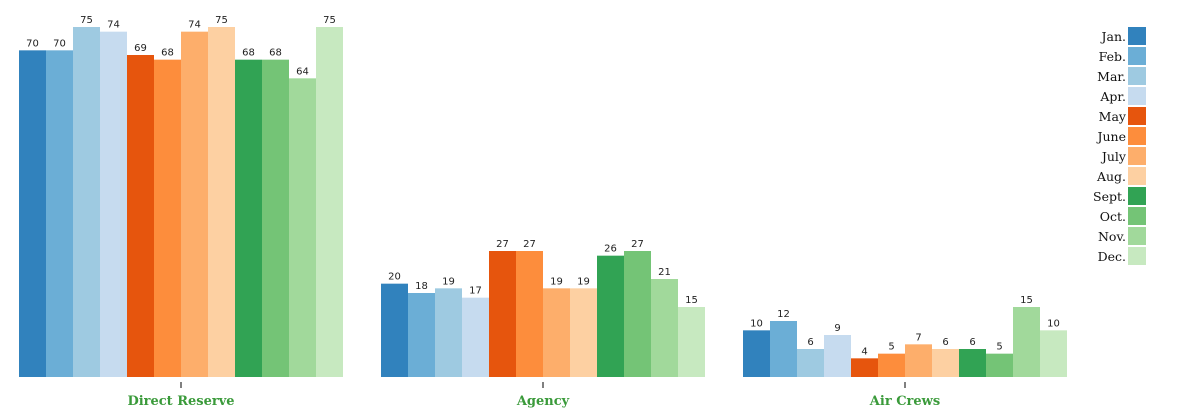  I want to click on legend-label: Aug., so click(1111, 176).